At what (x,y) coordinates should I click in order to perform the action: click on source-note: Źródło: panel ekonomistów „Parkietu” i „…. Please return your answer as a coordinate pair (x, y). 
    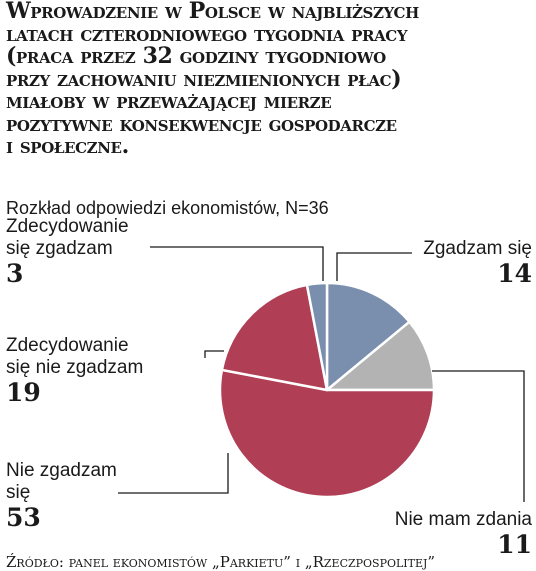
    Looking at the image, I should click on (221, 562).